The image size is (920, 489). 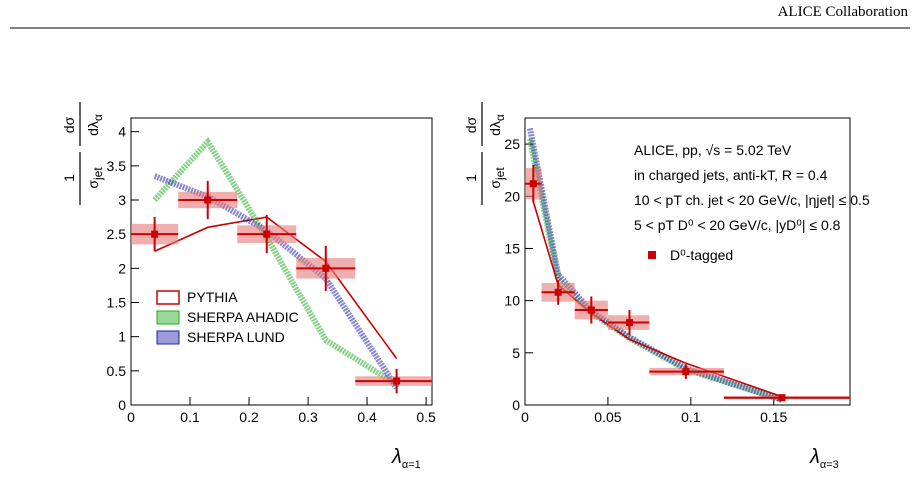 I want to click on y-tick-label: 1, so click(x=122, y=337).